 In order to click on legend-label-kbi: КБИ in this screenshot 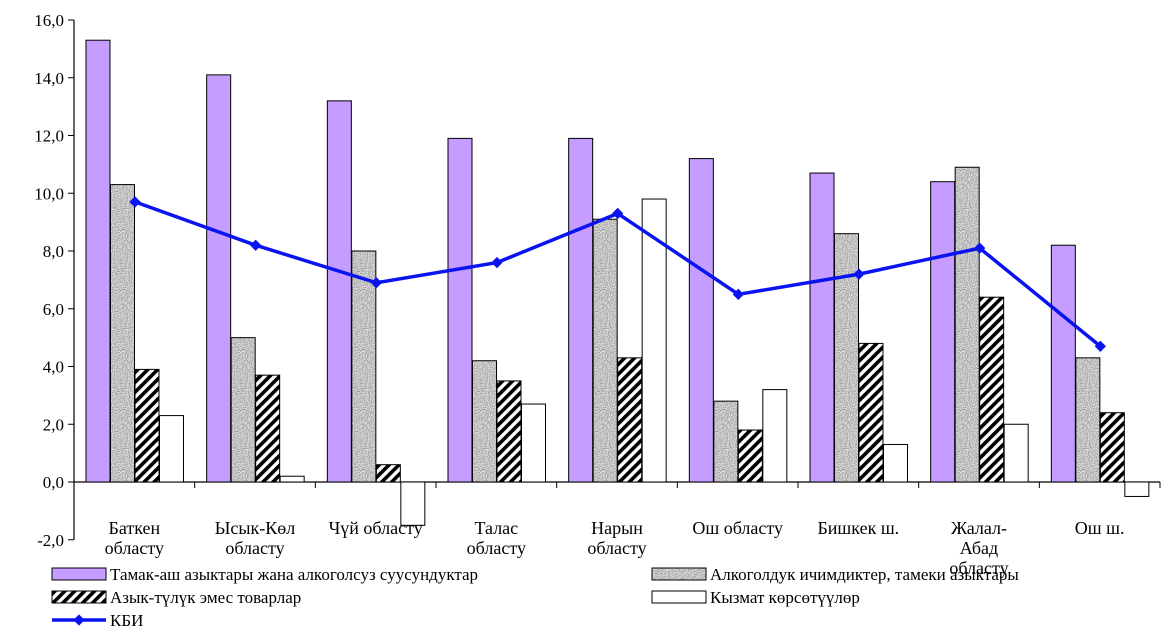, I will do `click(126, 620)`.